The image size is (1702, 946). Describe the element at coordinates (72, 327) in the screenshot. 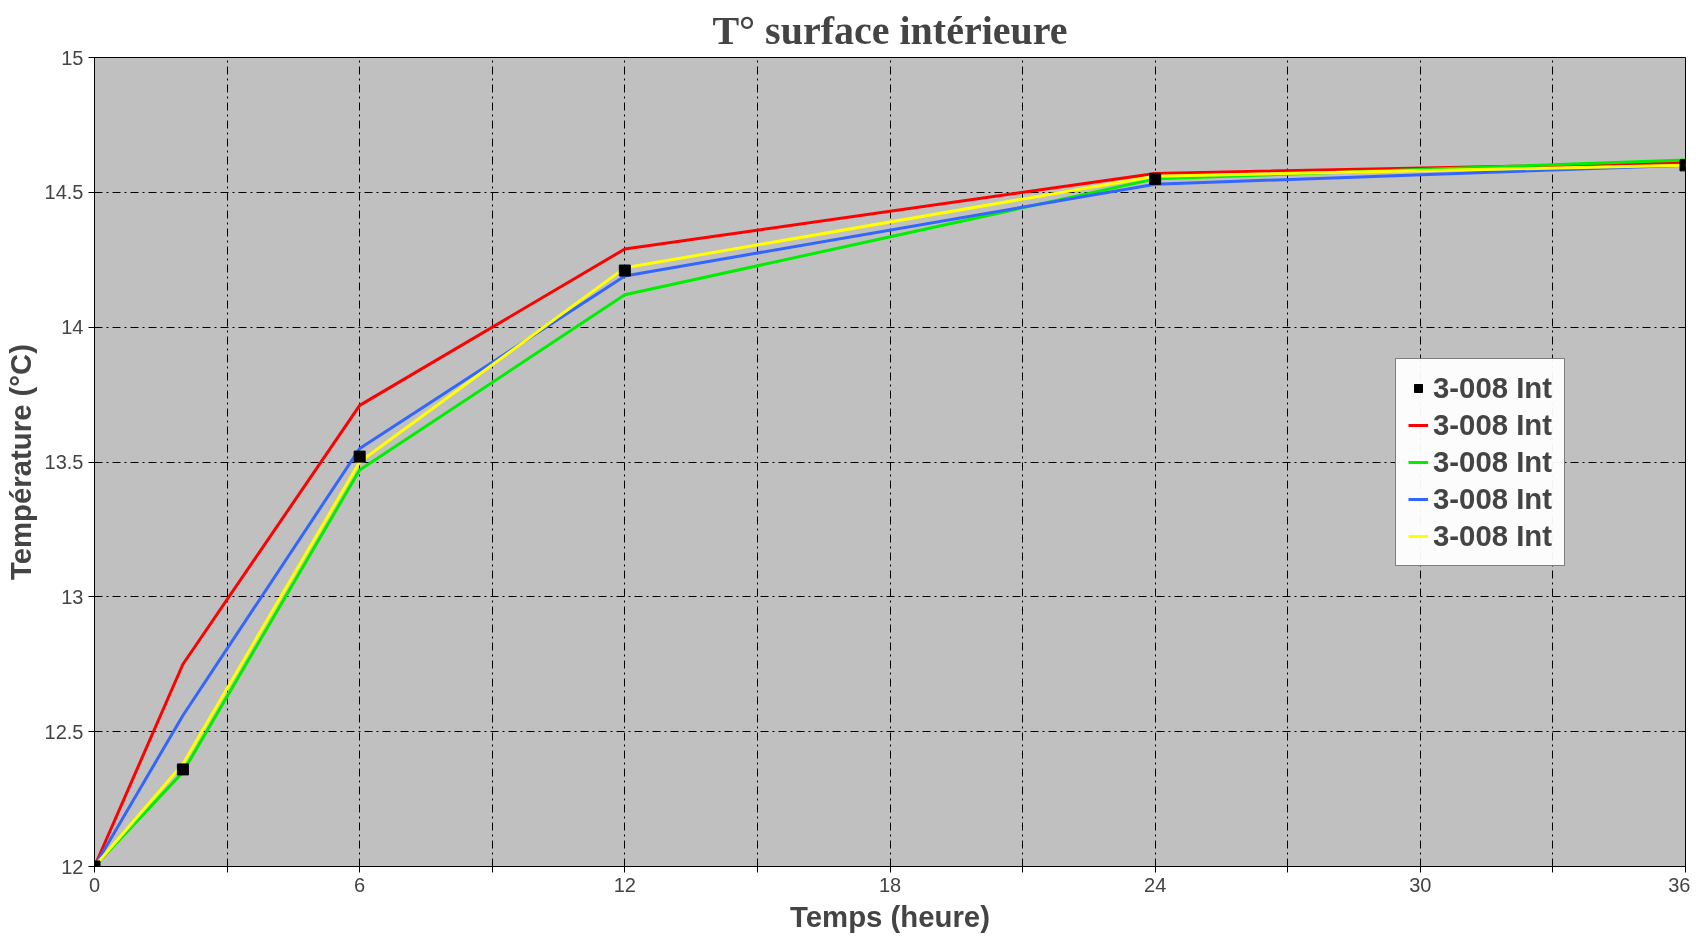

I see `y-tick-label: 14` at that location.